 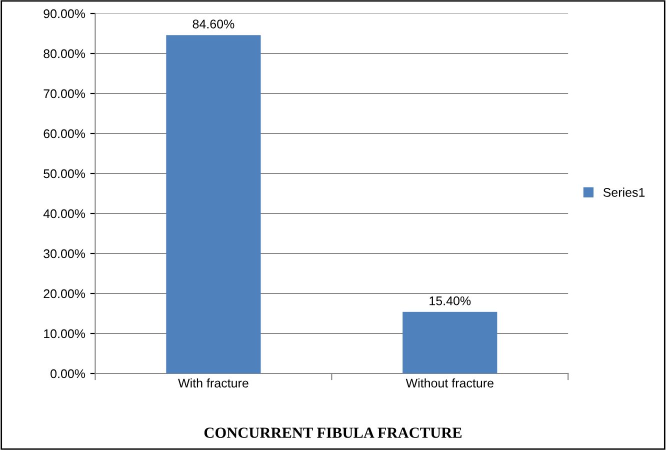 I want to click on data-label: 15.40%, so click(x=450, y=301).